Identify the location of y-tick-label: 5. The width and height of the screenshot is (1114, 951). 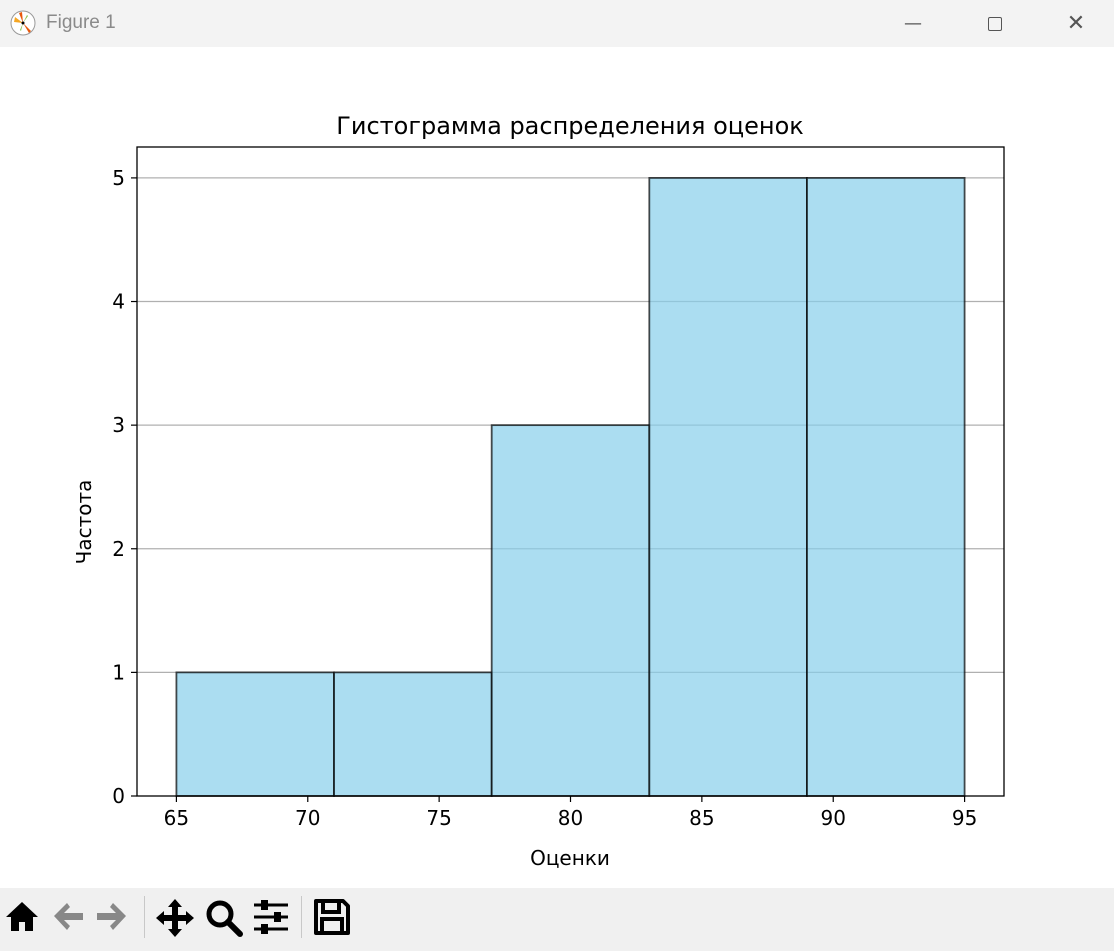
(118, 178).